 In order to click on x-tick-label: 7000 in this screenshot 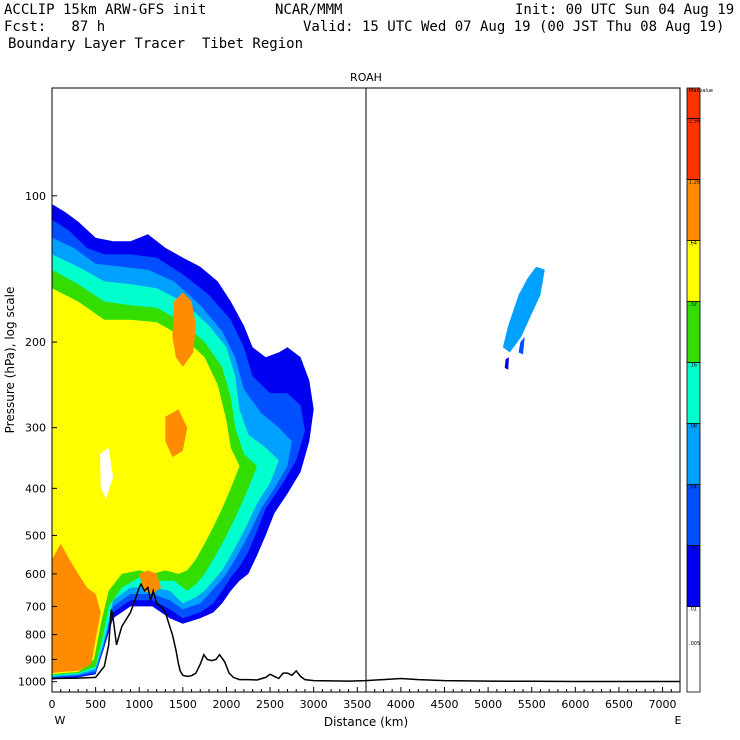, I will do `click(663, 704)`.